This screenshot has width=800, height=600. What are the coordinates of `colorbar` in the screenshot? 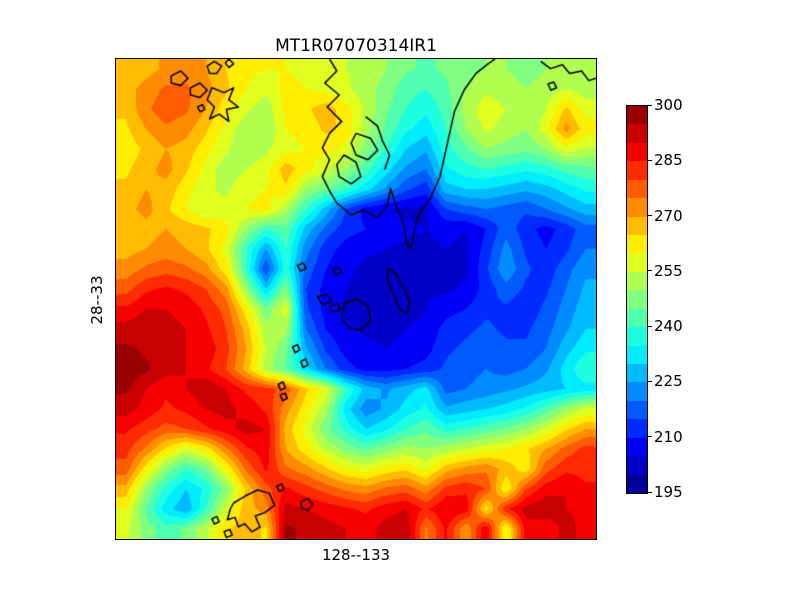 It's located at (637, 299).